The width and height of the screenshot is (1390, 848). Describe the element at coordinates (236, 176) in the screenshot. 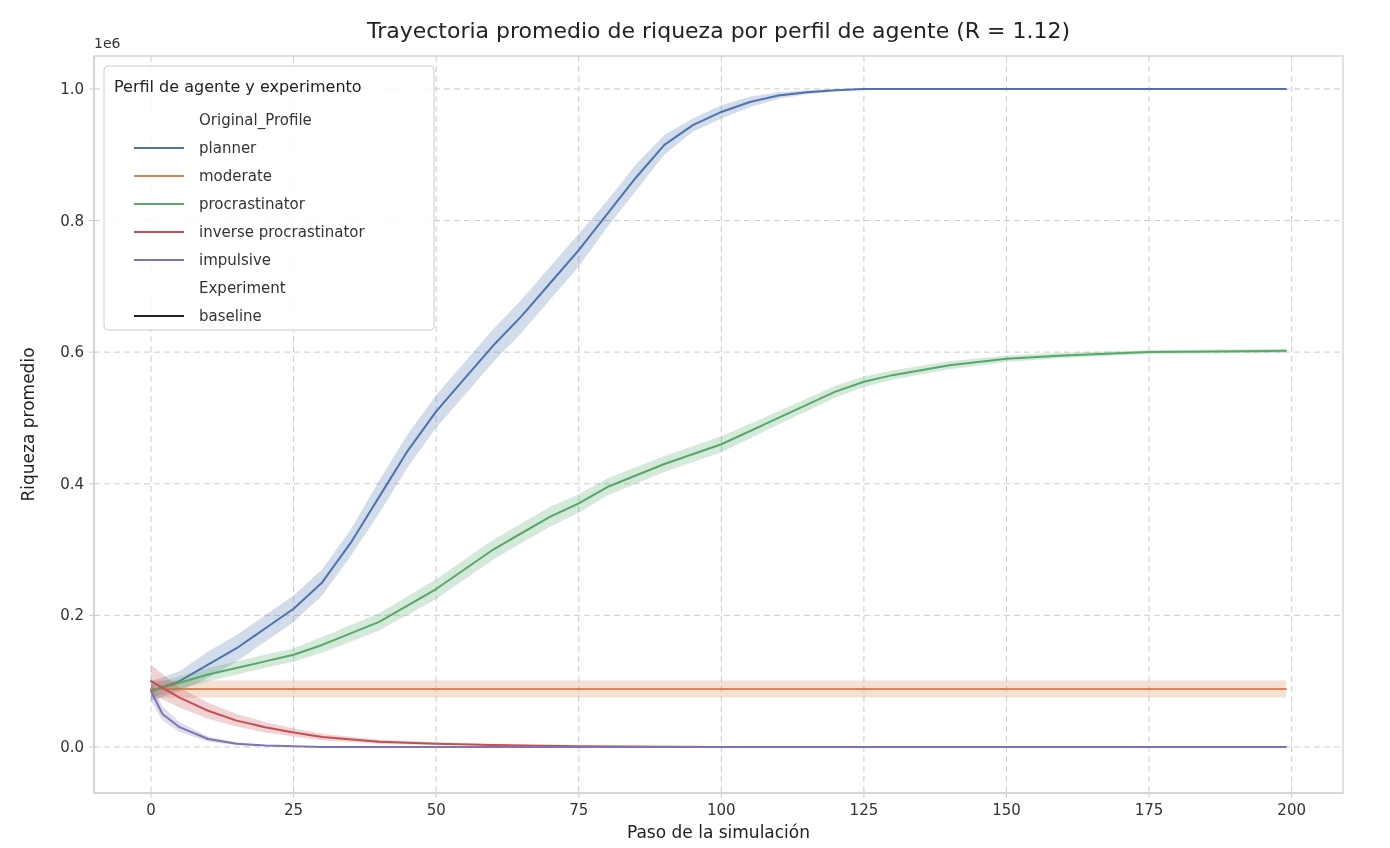

I see `legend-label: moderate` at that location.